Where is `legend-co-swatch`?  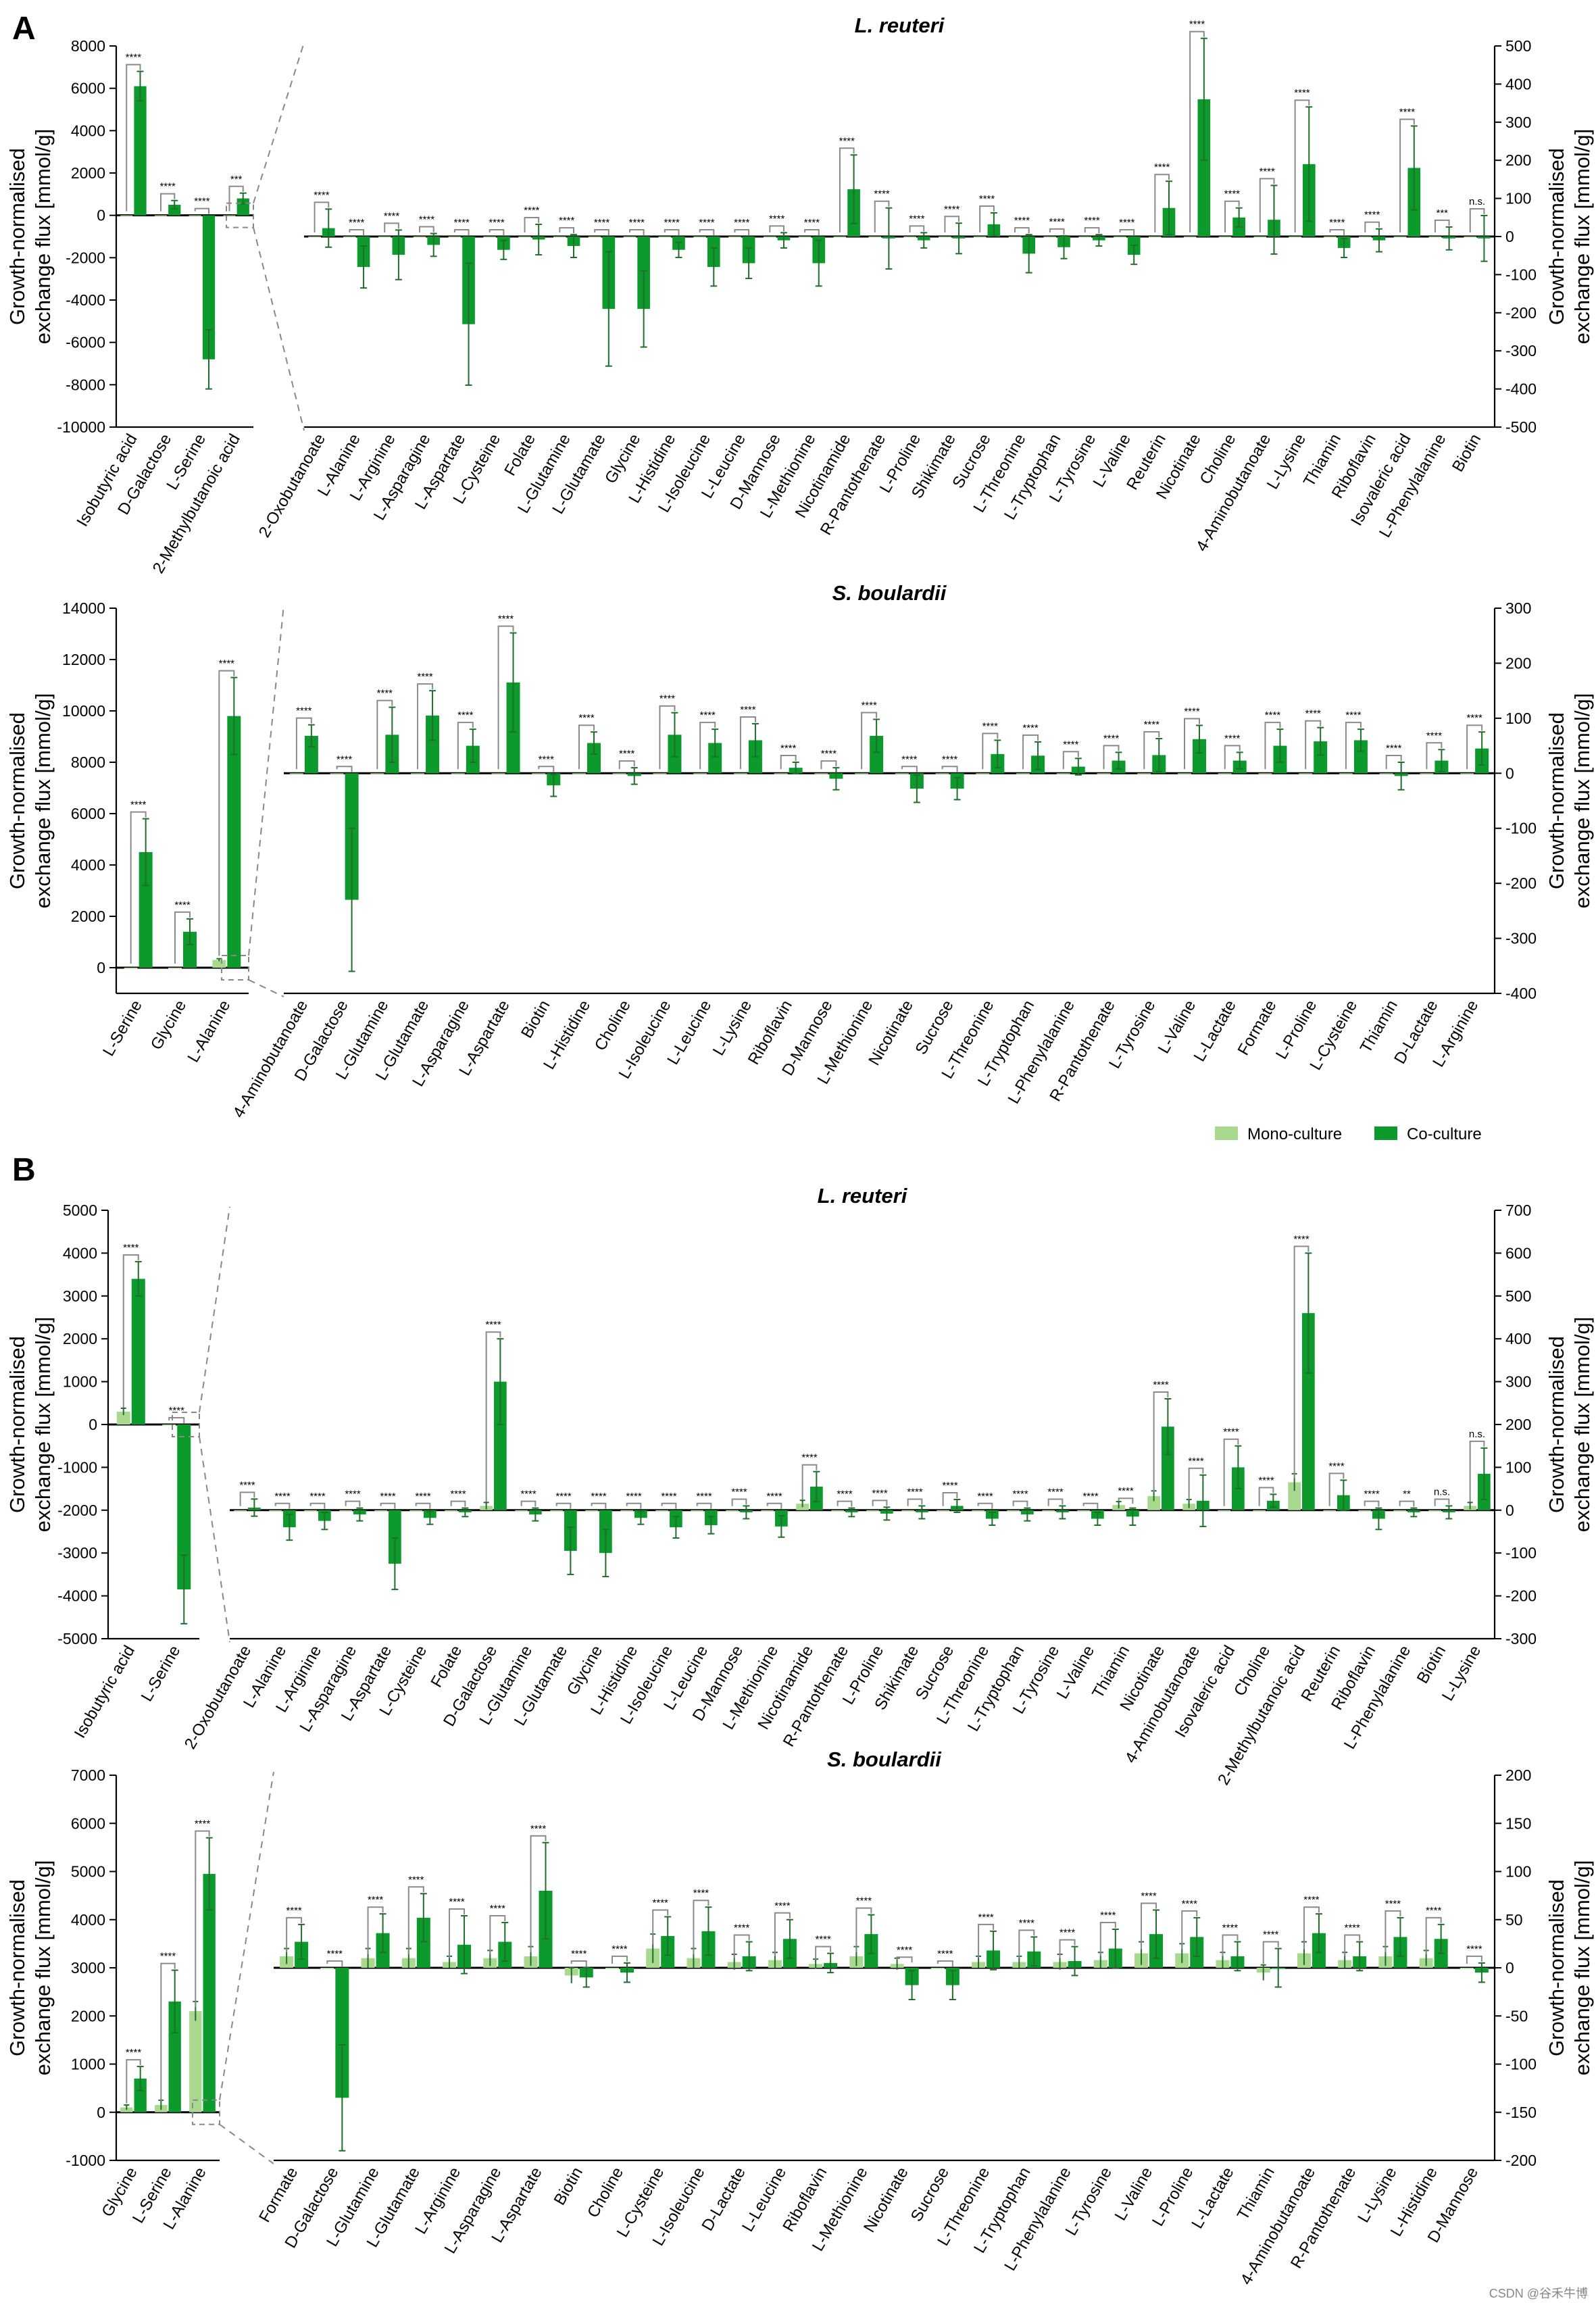
legend-co-swatch is located at coordinates (1385, 1133).